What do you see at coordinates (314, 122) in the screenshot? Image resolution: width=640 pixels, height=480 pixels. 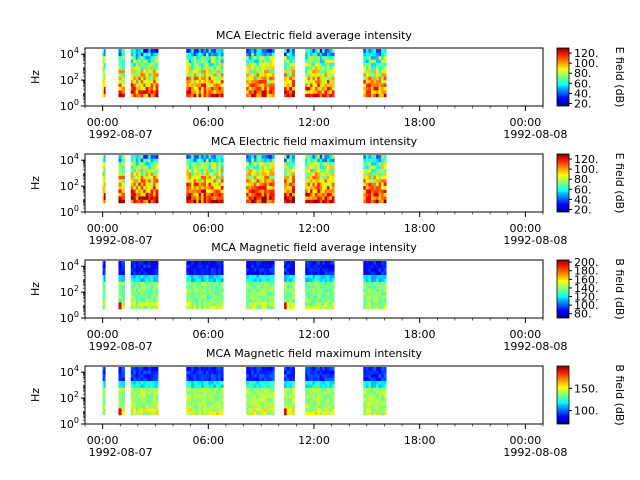 I see `x-tick-label: 12:00` at bounding box center [314, 122].